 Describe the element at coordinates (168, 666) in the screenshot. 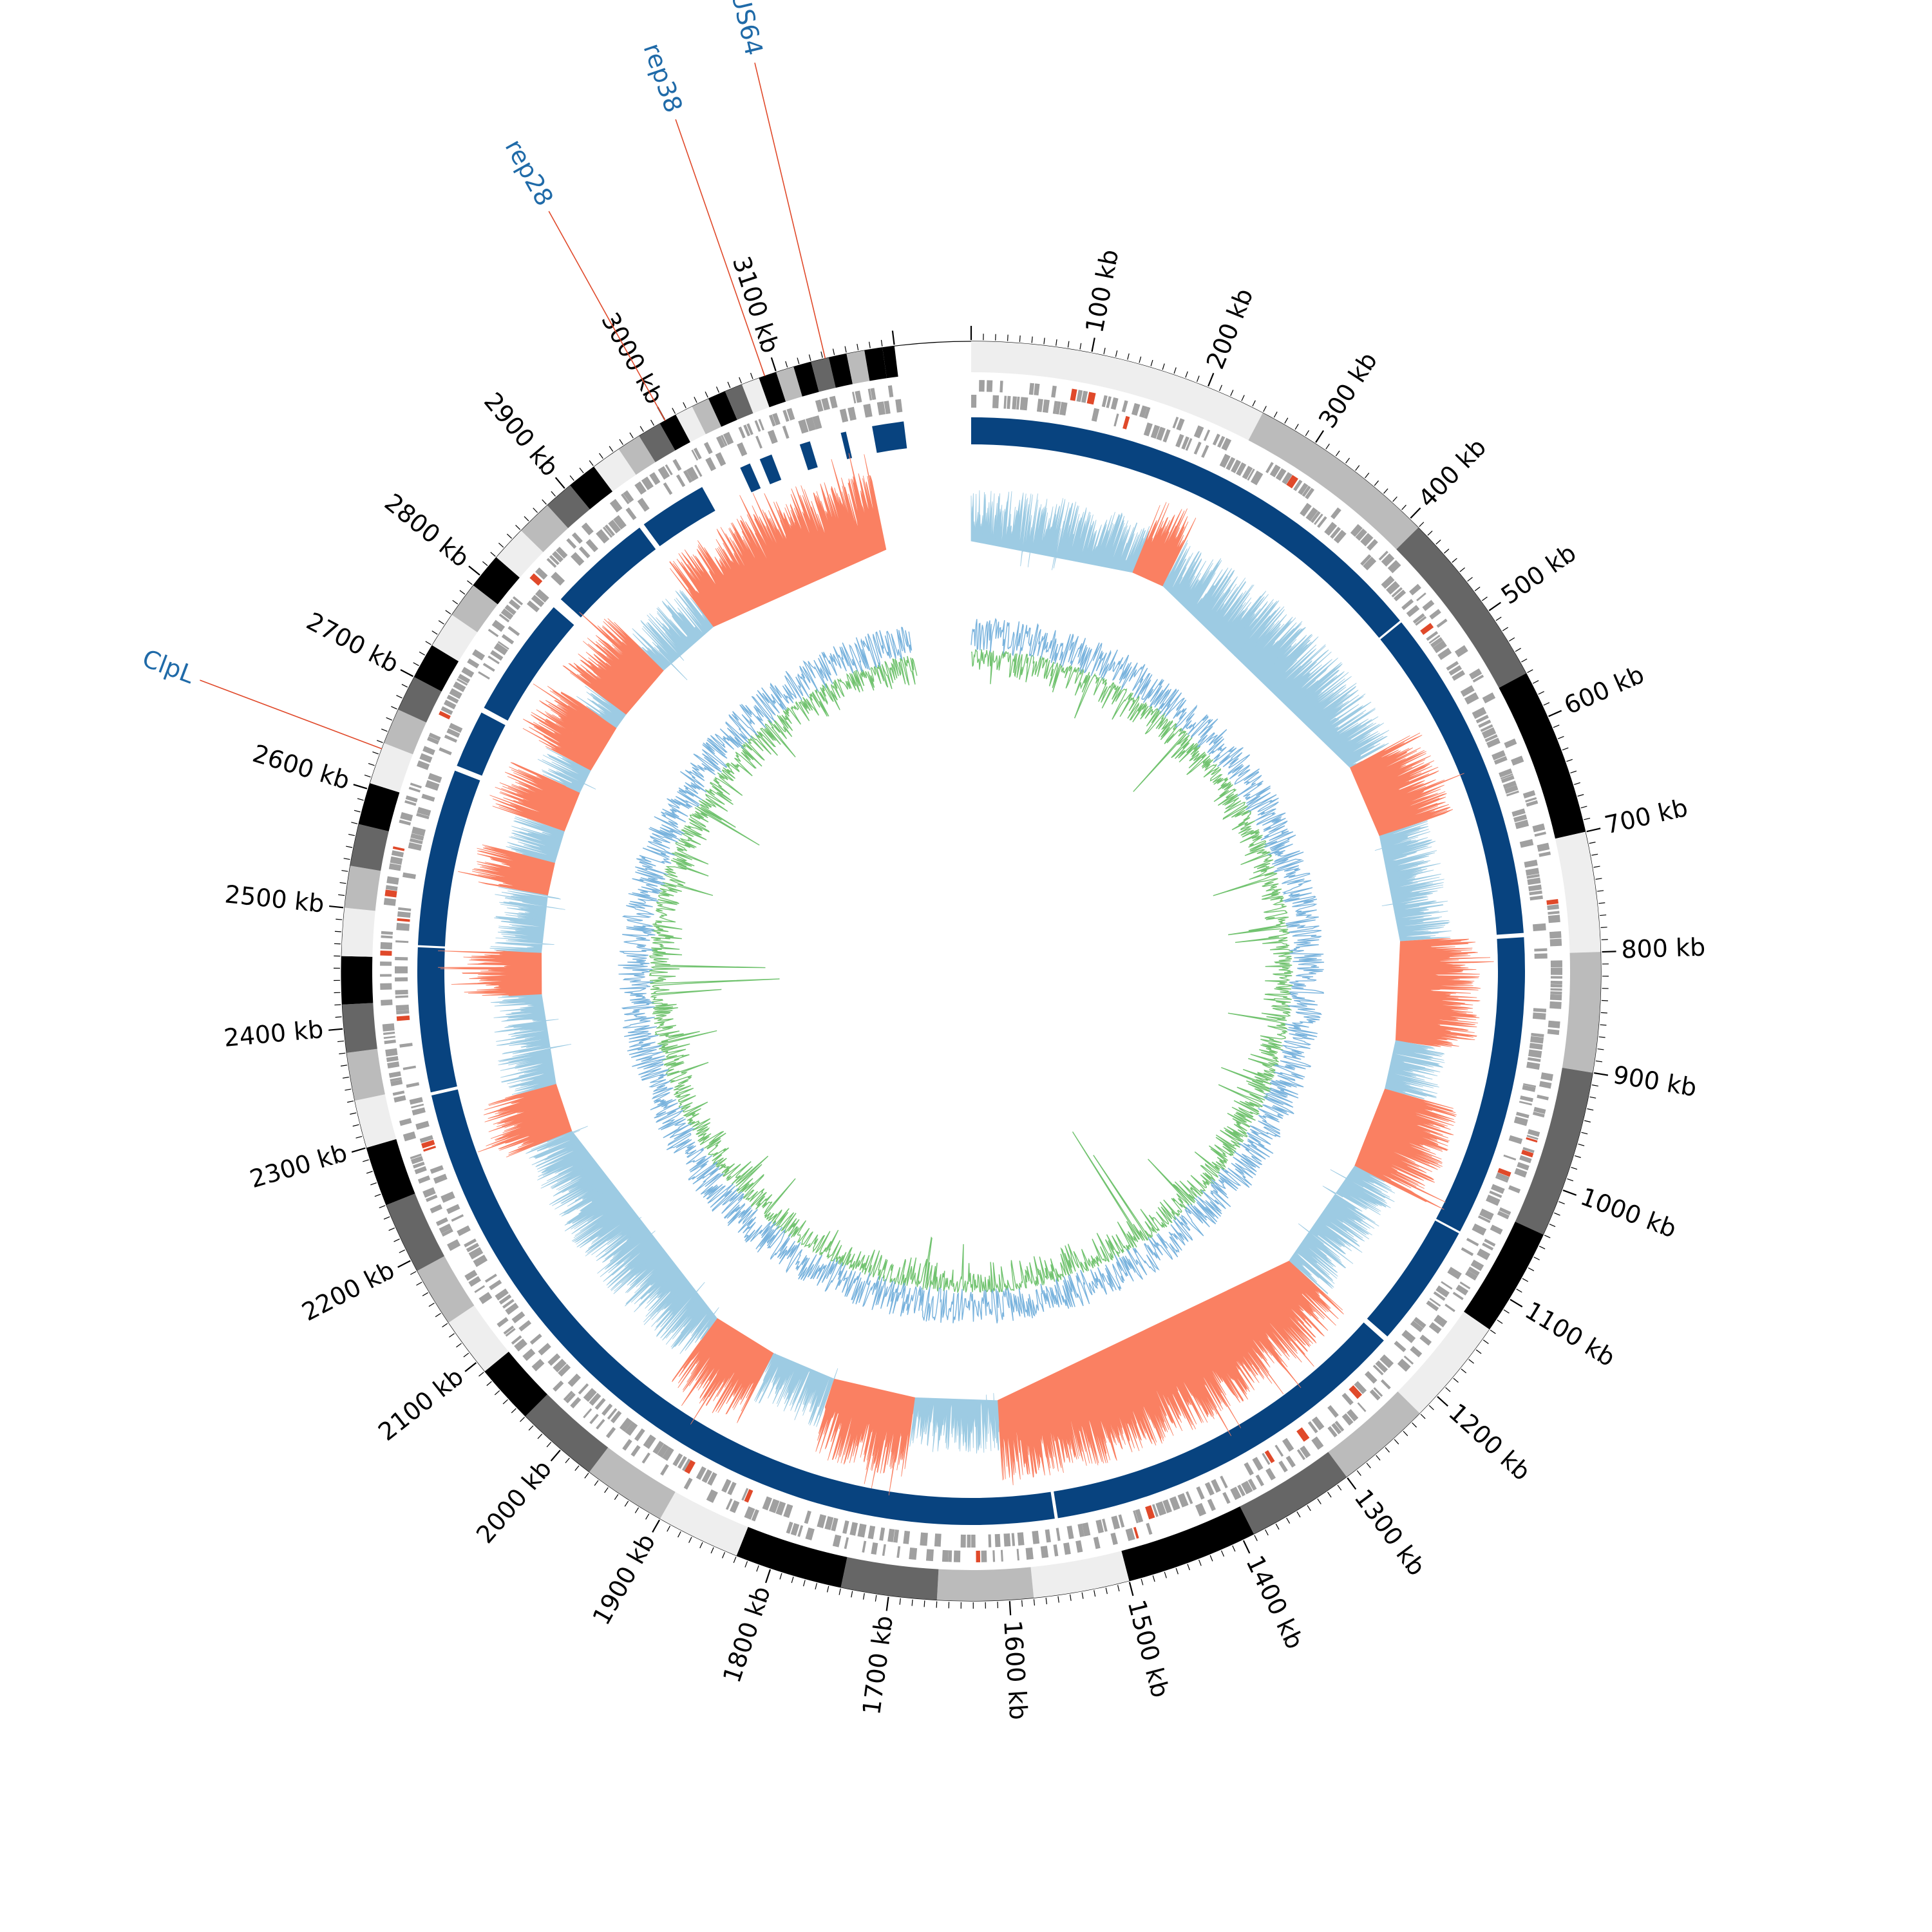

I see `annotation-label: ClpL` at that location.